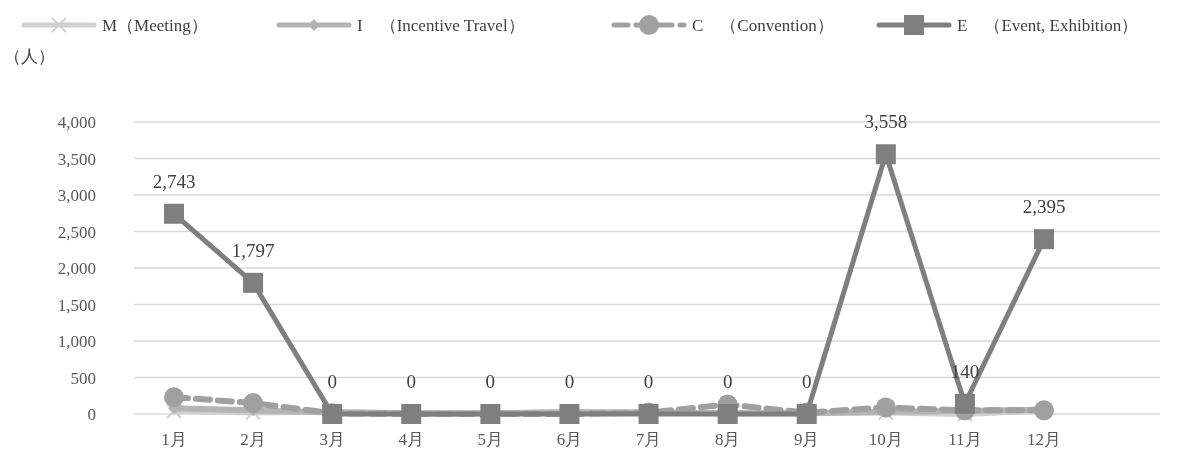 The width and height of the screenshot is (1188, 455). I want to click on x-tick-label: 5月, so click(490, 439).